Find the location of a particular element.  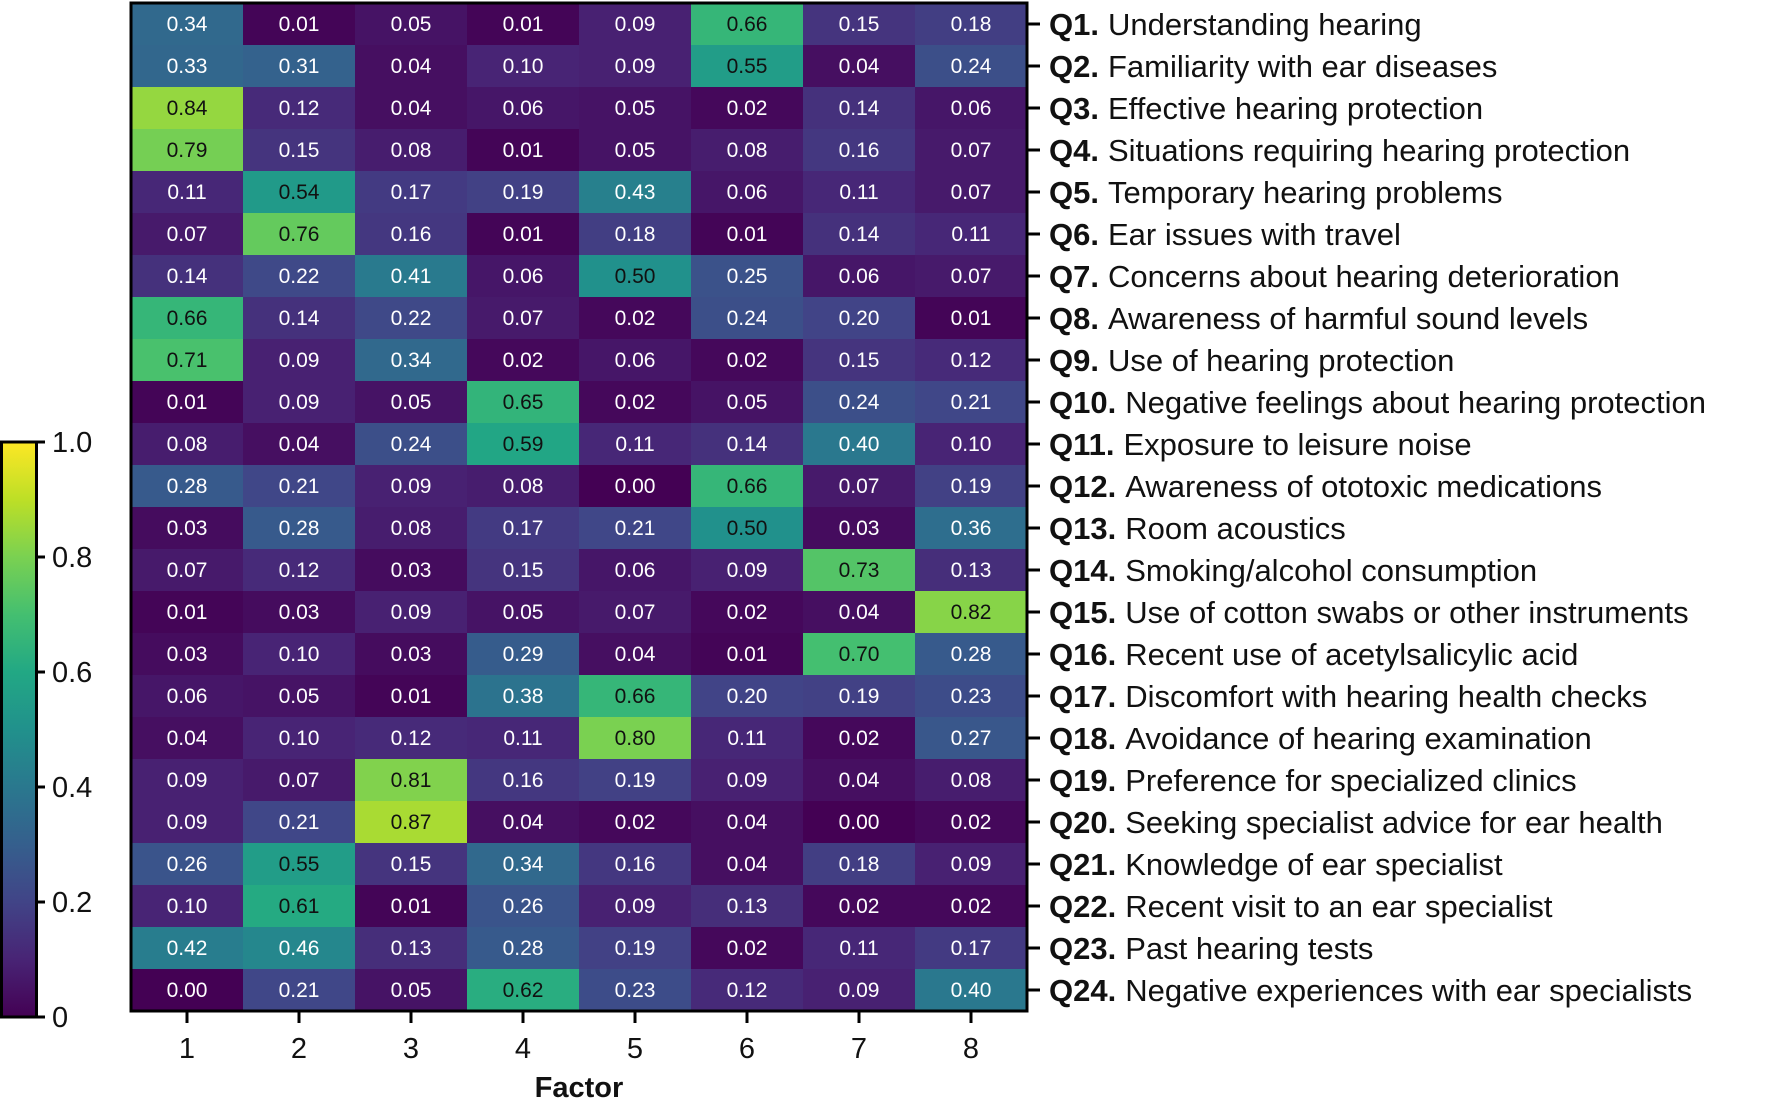

cell-value: 0.25 is located at coordinates (747, 276).